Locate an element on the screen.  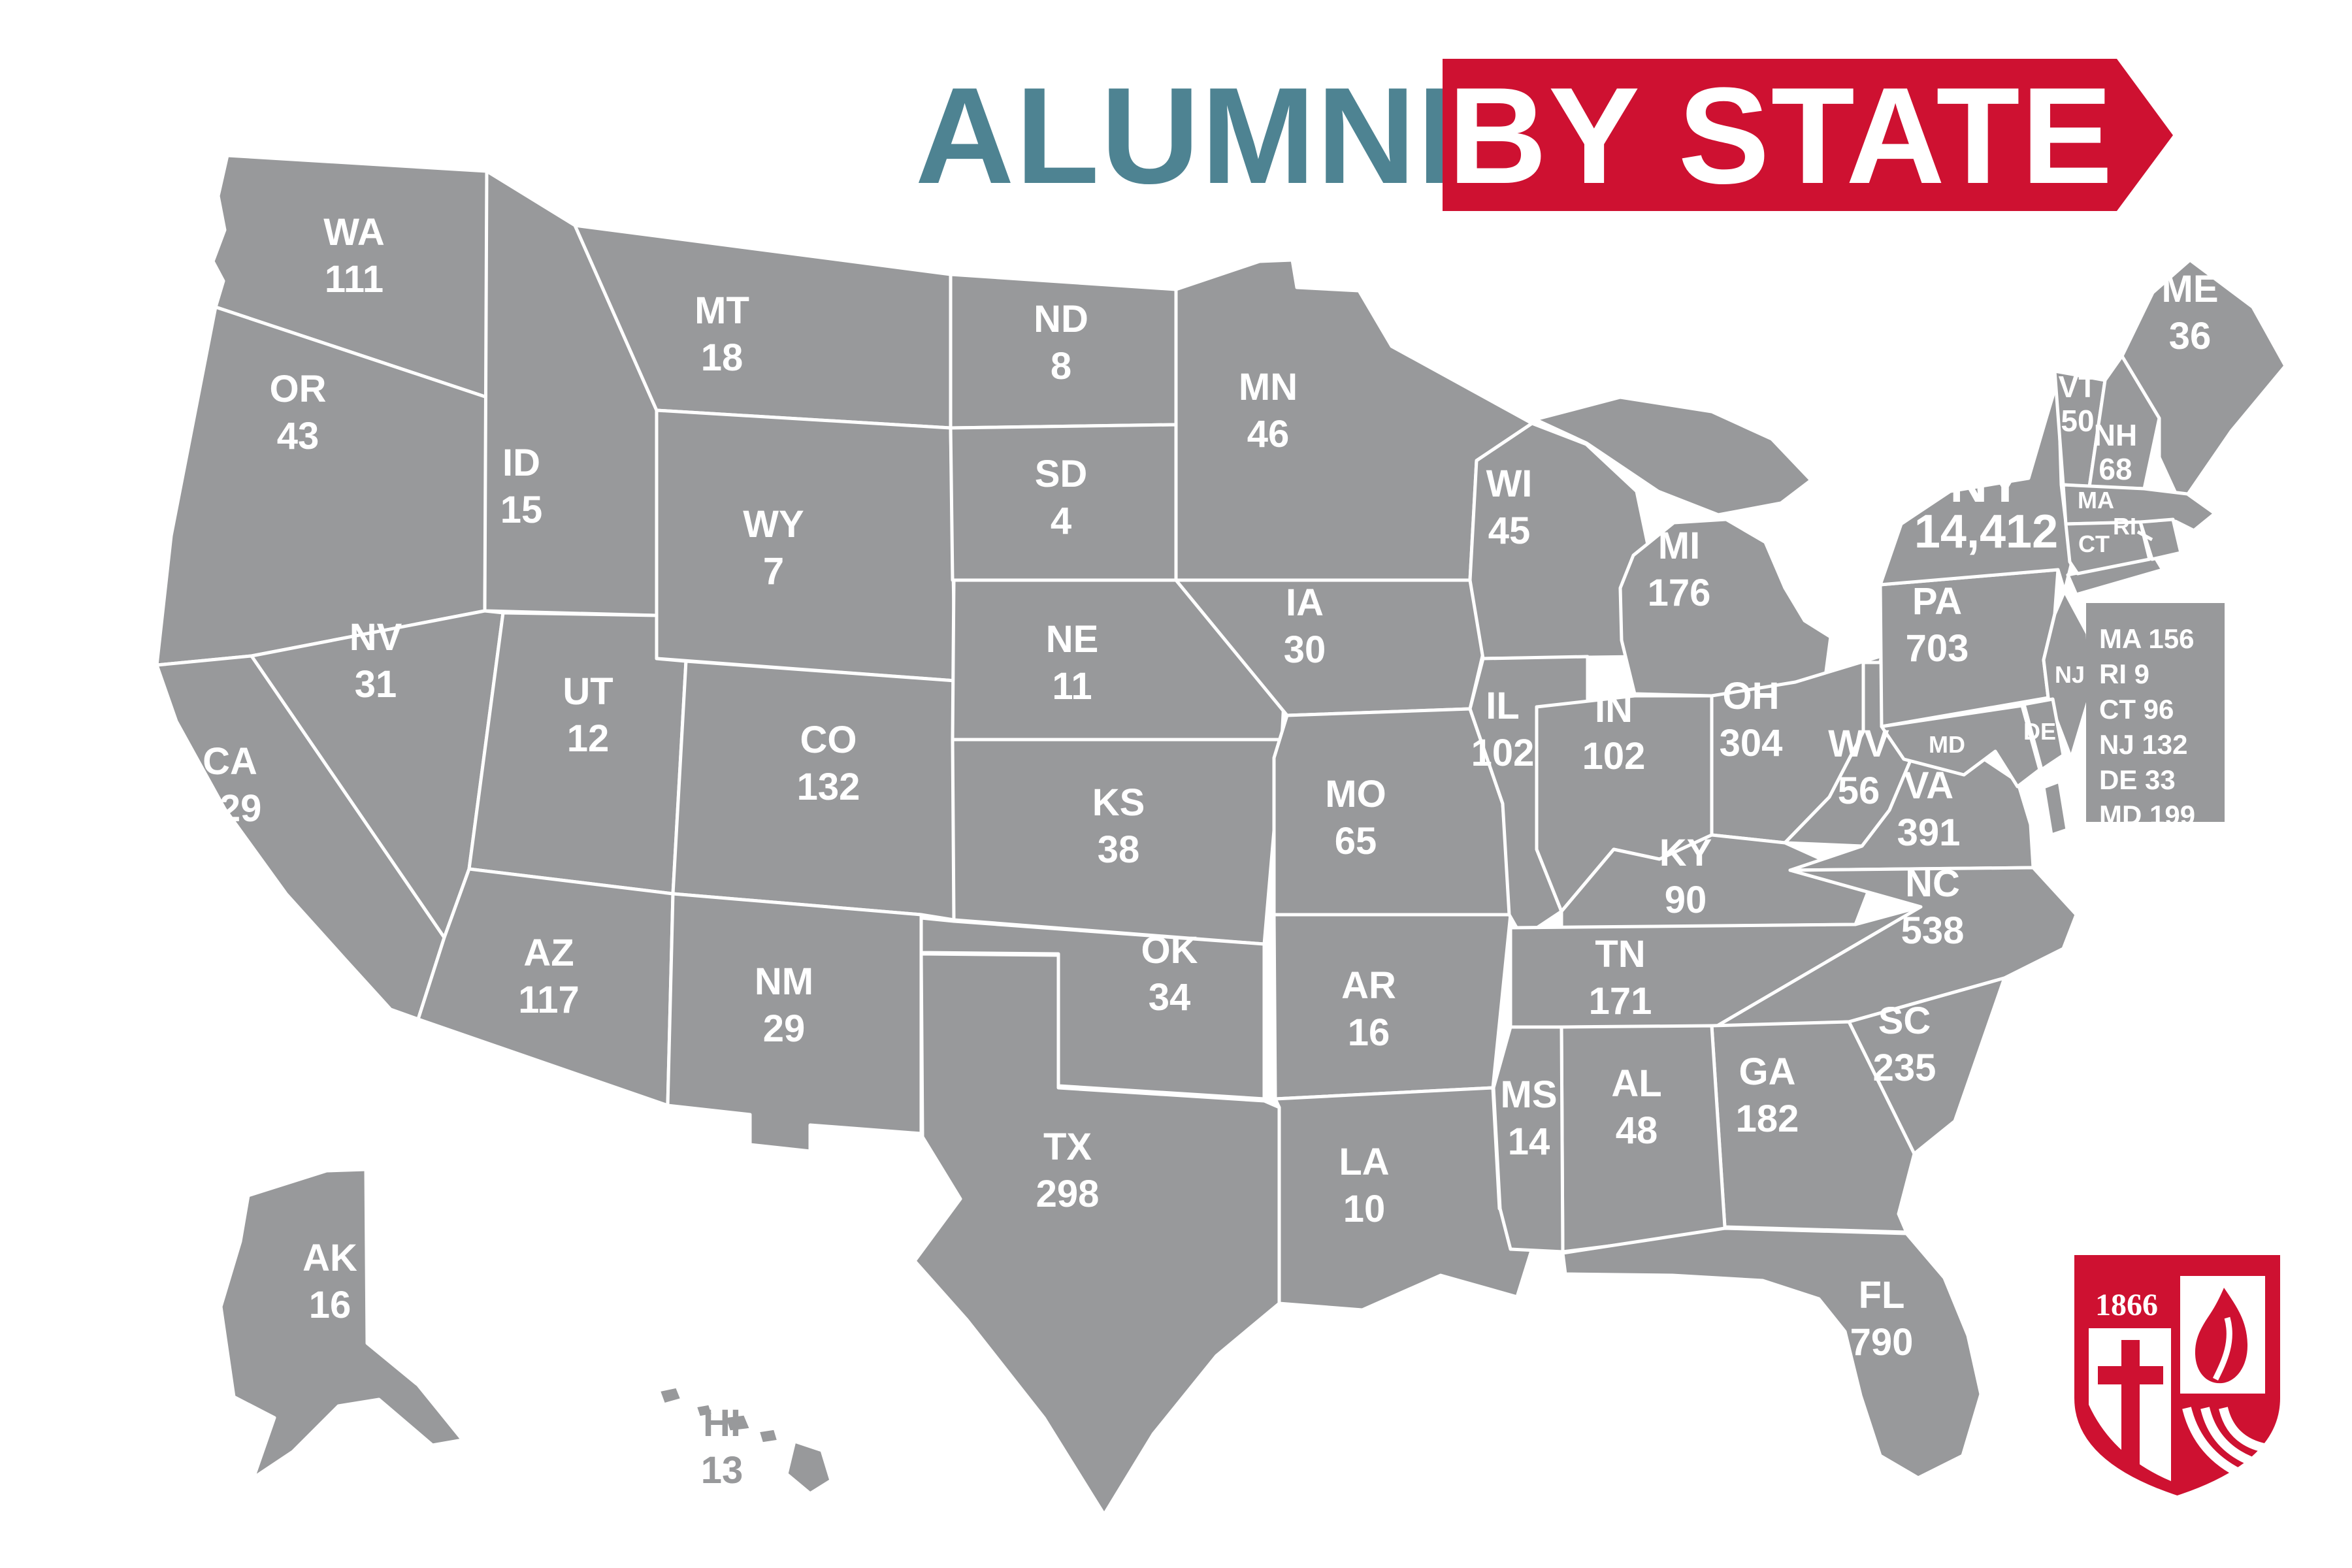
state-value-ak: 16 is located at coordinates (330, 1305).